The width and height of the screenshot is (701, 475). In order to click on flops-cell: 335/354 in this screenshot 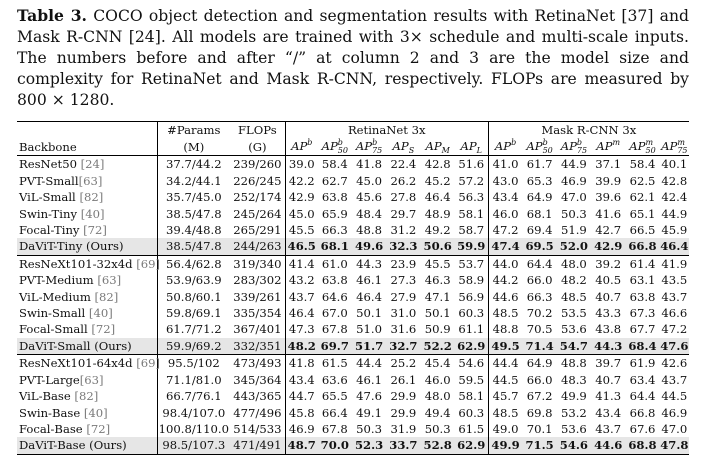, I will do `click(257, 313)`.